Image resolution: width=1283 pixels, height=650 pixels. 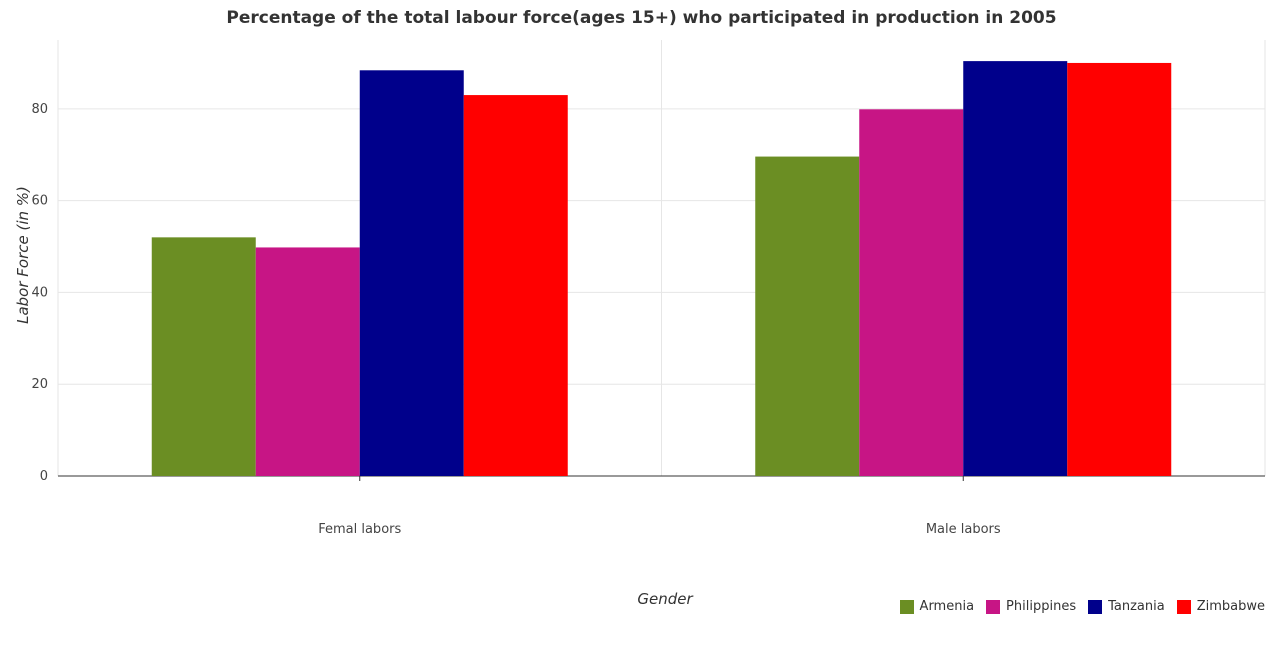 I want to click on legend-item-philippines: Philippines, so click(x=1031, y=606).